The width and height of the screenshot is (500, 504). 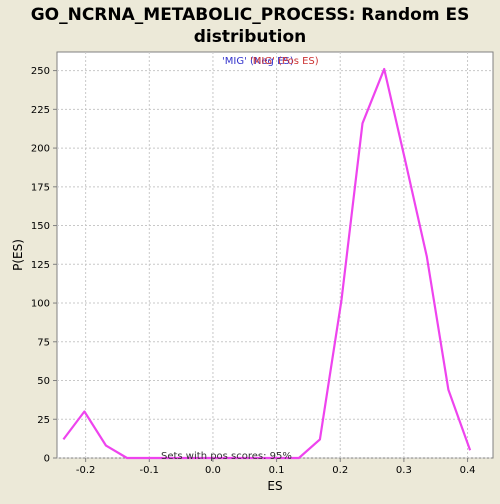 What do you see at coordinates (40, 110) in the screenshot?
I see `y-tick-label: 225` at bounding box center [40, 110].